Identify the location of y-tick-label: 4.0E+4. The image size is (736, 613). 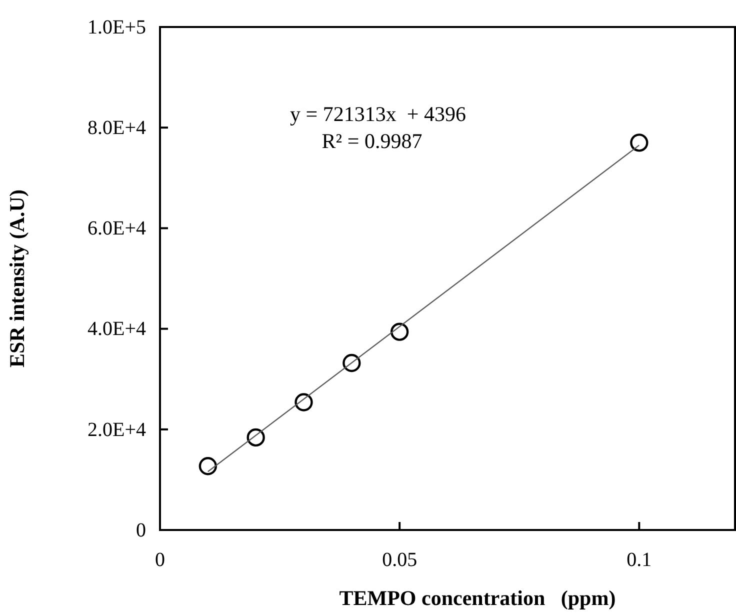
(117, 329).